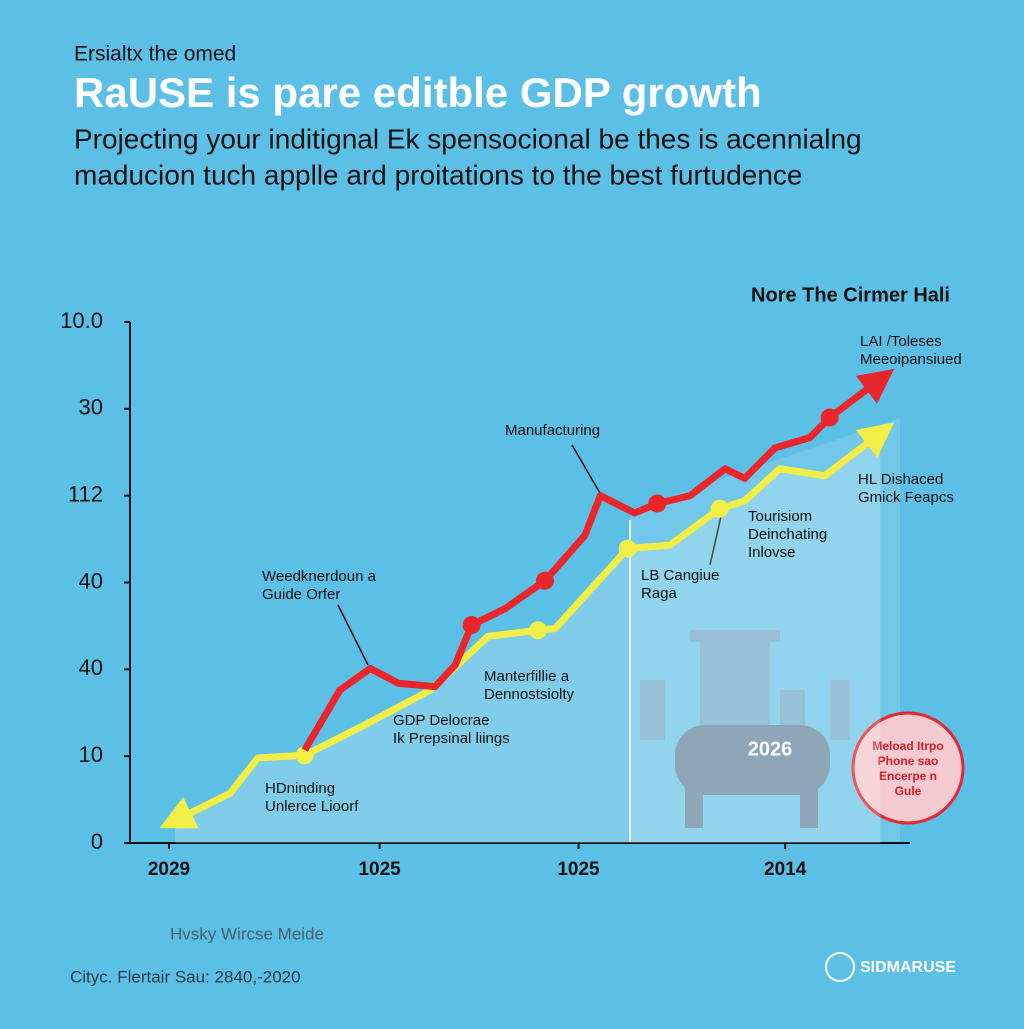 Image resolution: width=1024 pixels, height=1029 pixels. Describe the element at coordinates (908, 776) in the screenshot. I see `badge-line: Encerpe n` at that location.